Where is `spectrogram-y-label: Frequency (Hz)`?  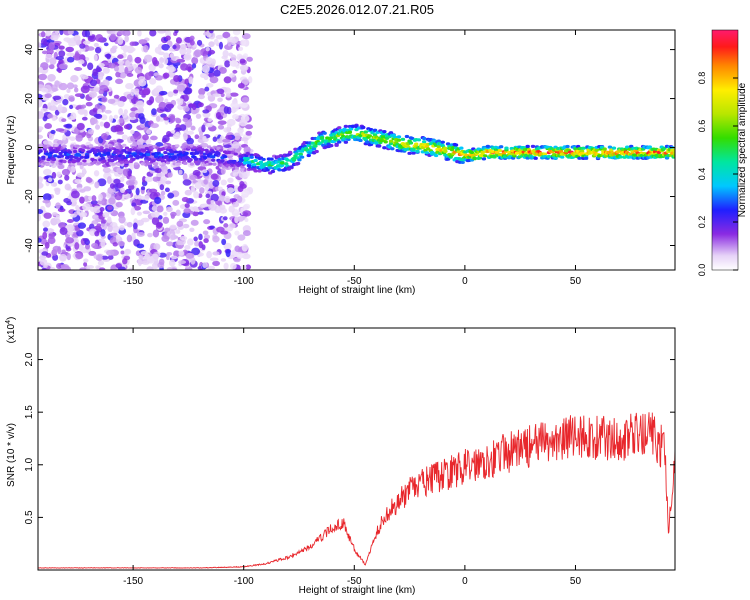
spectrogram-y-label: Frequency (Hz) is located at coordinates (11, 150).